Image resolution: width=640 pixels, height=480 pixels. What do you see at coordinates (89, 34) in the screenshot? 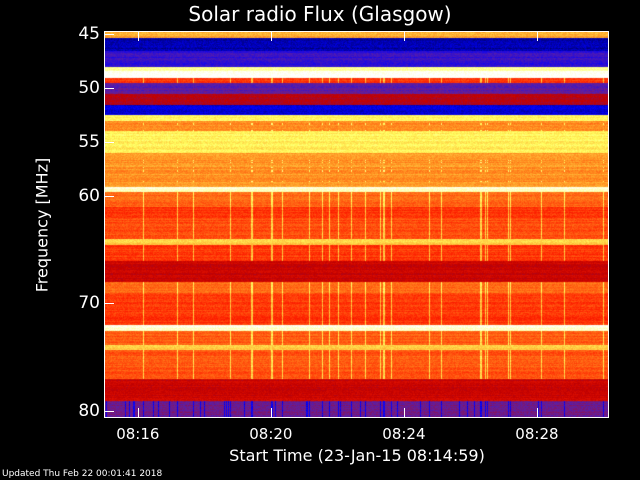
I see `y-tick-label: 45` at bounding box center [89, 34].